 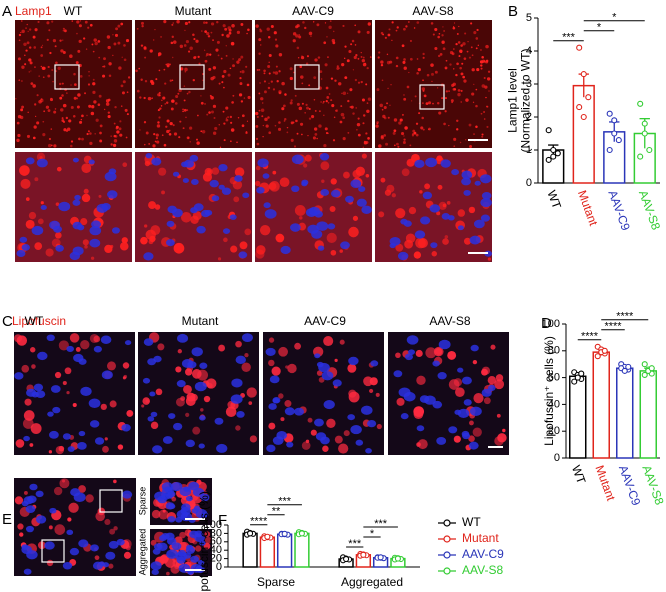 I want to click on y-tick-label: 2, so click(x=529, y=117).